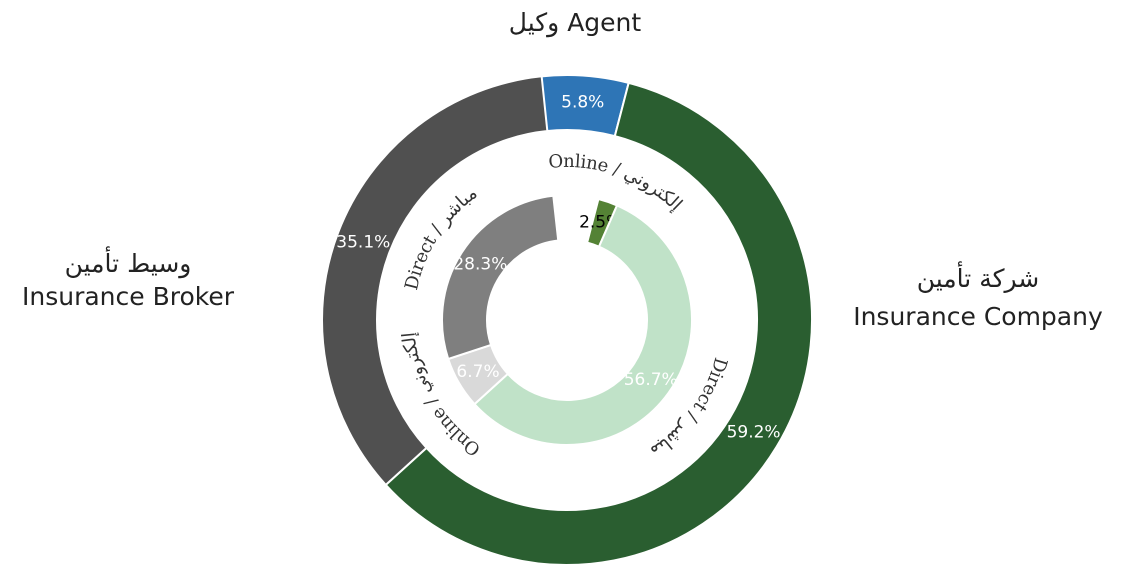 Image resolution: width=1135 pixels, height=569 pixels. I want to click on category-label: وسيط تأمين, so click(128, 262).